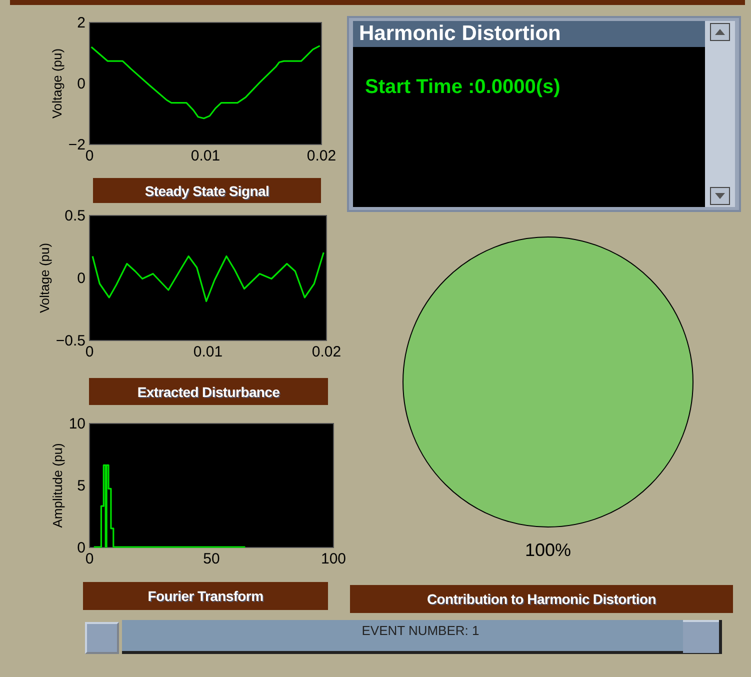 The image size is (751, 677). What do you see at coordinates (81, 23) in the screenshot?
I see `y-tick-label: 2` at bounding box center [81, 23].